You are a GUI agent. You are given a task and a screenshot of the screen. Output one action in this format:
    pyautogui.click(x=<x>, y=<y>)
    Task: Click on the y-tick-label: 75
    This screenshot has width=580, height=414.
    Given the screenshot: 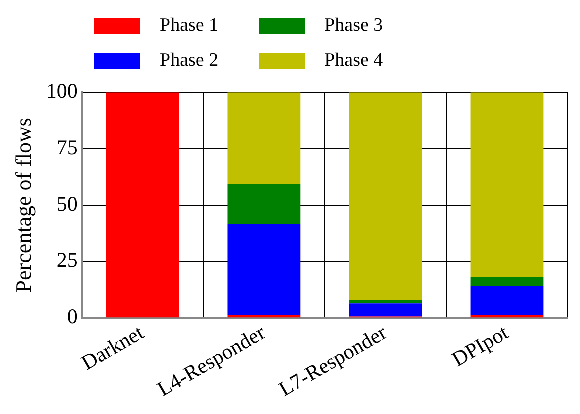 What is the action you would take?
    pyautogui.click(x=67, y=147)
    